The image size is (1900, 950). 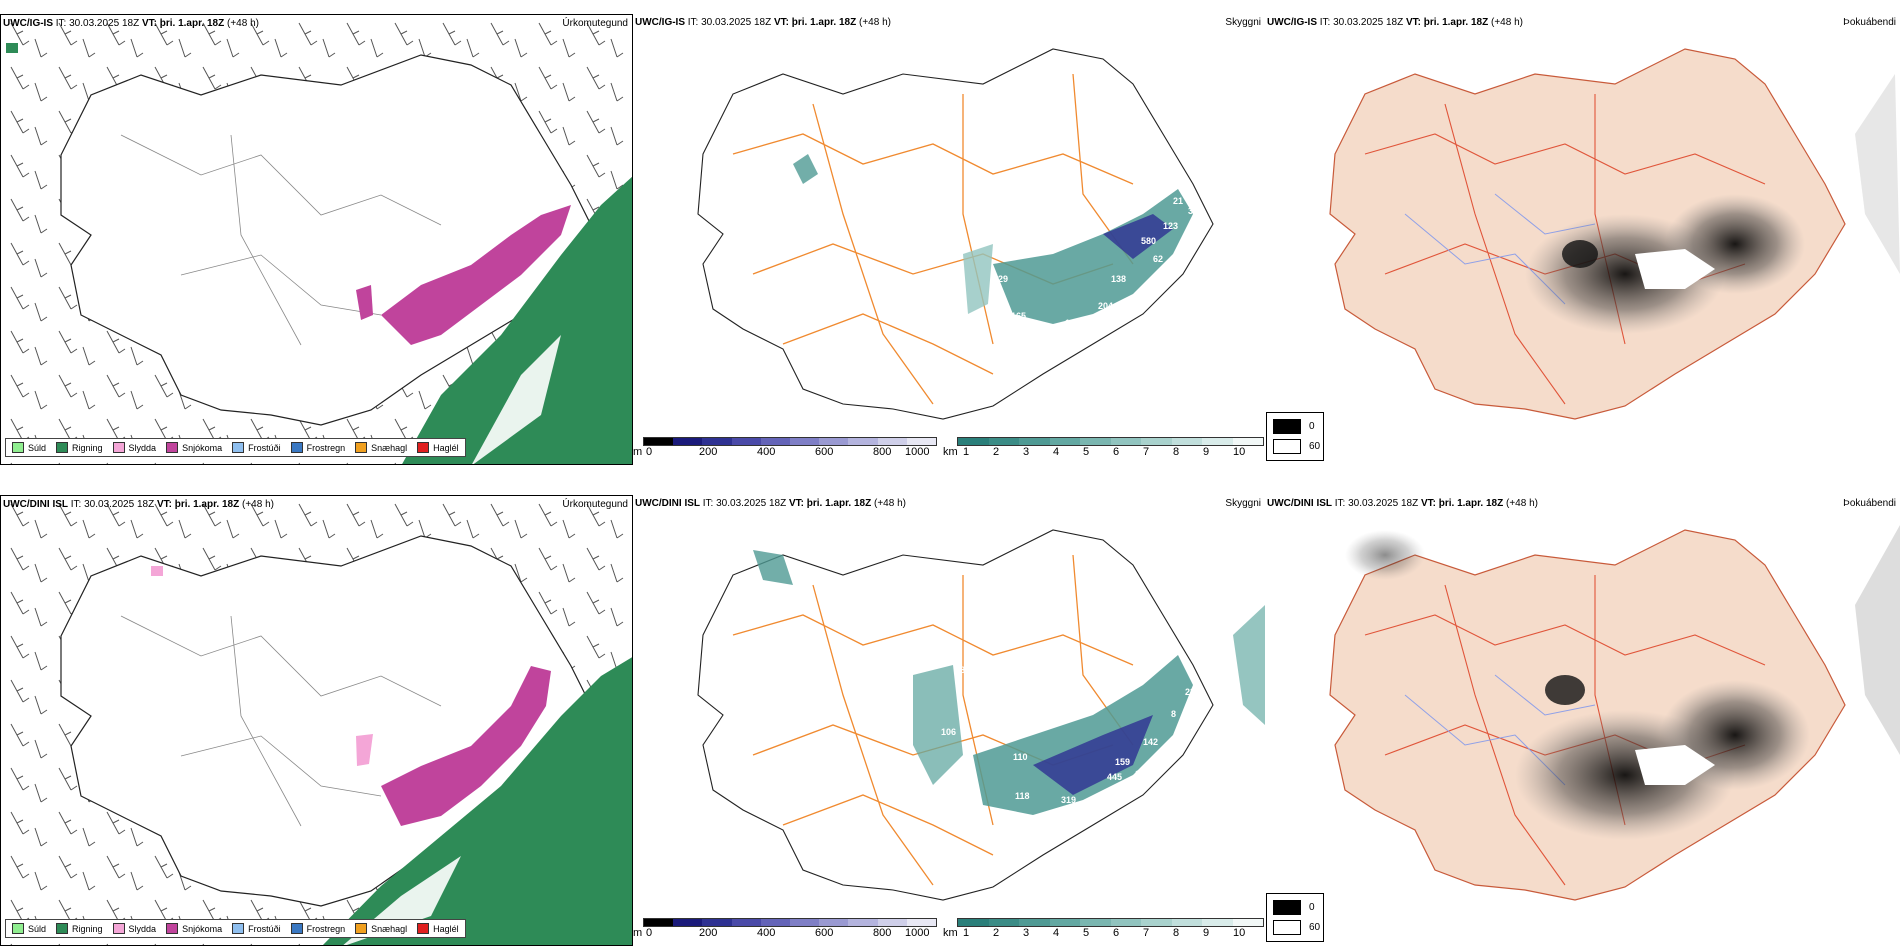 What do you see at coordinates (256, 928) in the screenshot?
I see `legend-item-frostudi: Frostúði` at bounding box center [256, 928].